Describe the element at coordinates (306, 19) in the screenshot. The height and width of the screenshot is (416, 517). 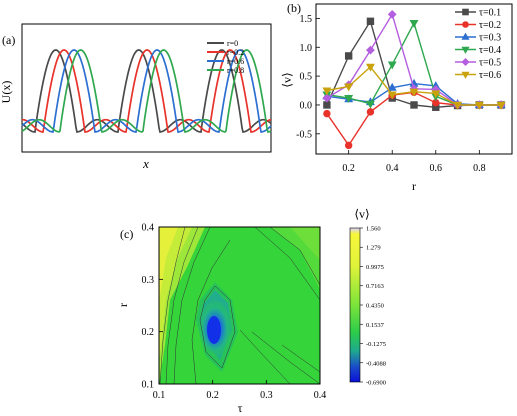
I see `y-tick-label: 1.5` at that location.